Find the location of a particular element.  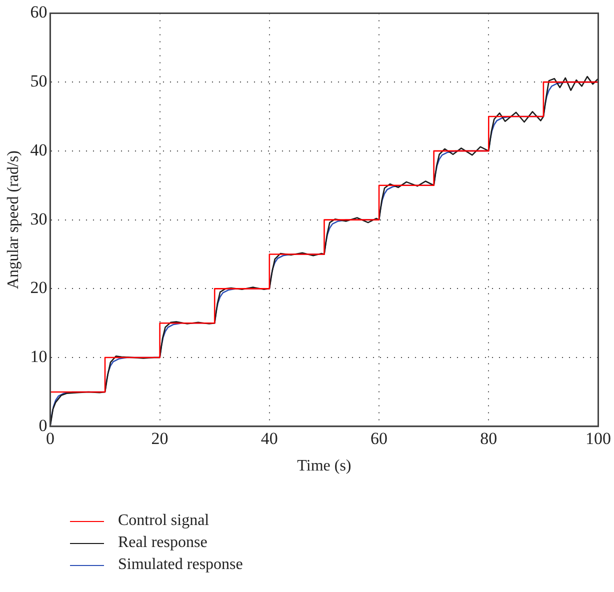

x-tick-label: 40 is located at coordinates (269, 438).